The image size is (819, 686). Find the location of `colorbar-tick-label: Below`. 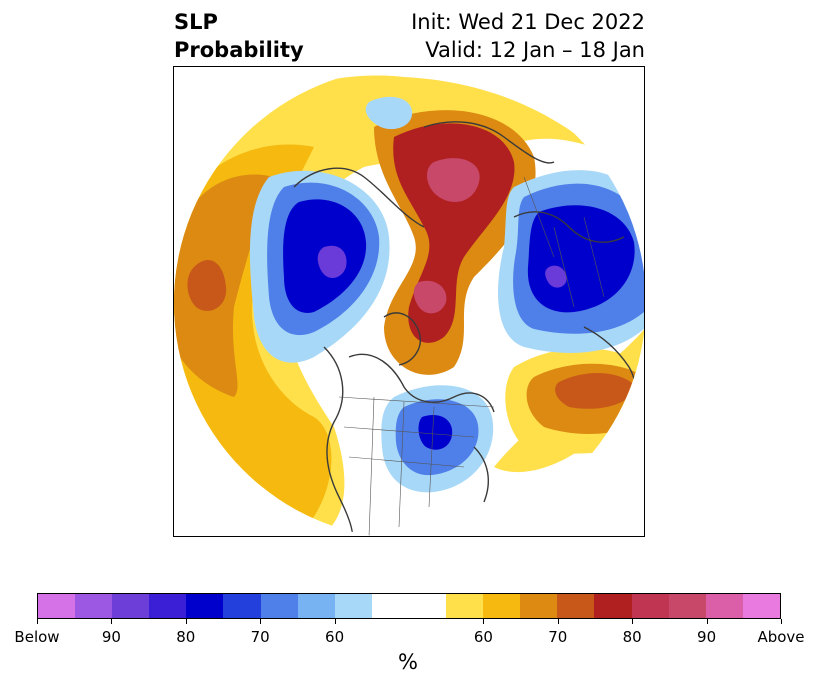

colorbar-tick-label: Below is located at coordinates (37, 637).